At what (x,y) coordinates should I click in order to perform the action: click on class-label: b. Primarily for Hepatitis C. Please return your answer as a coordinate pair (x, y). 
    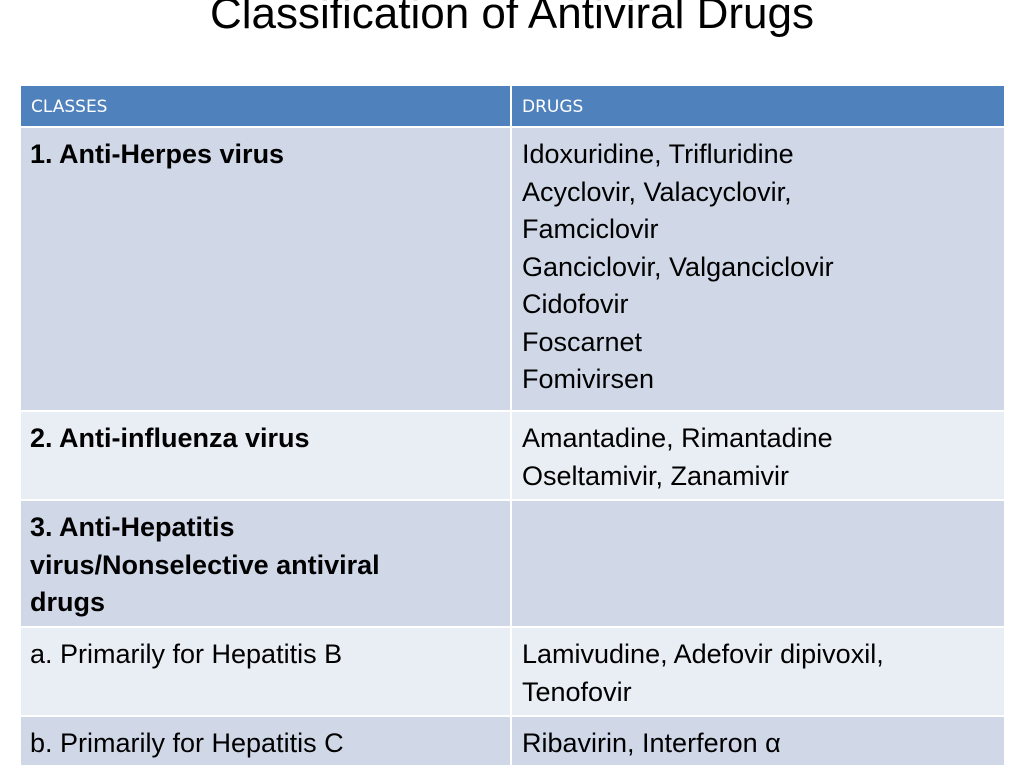
    Looking at the image, I should click on (187, 743).